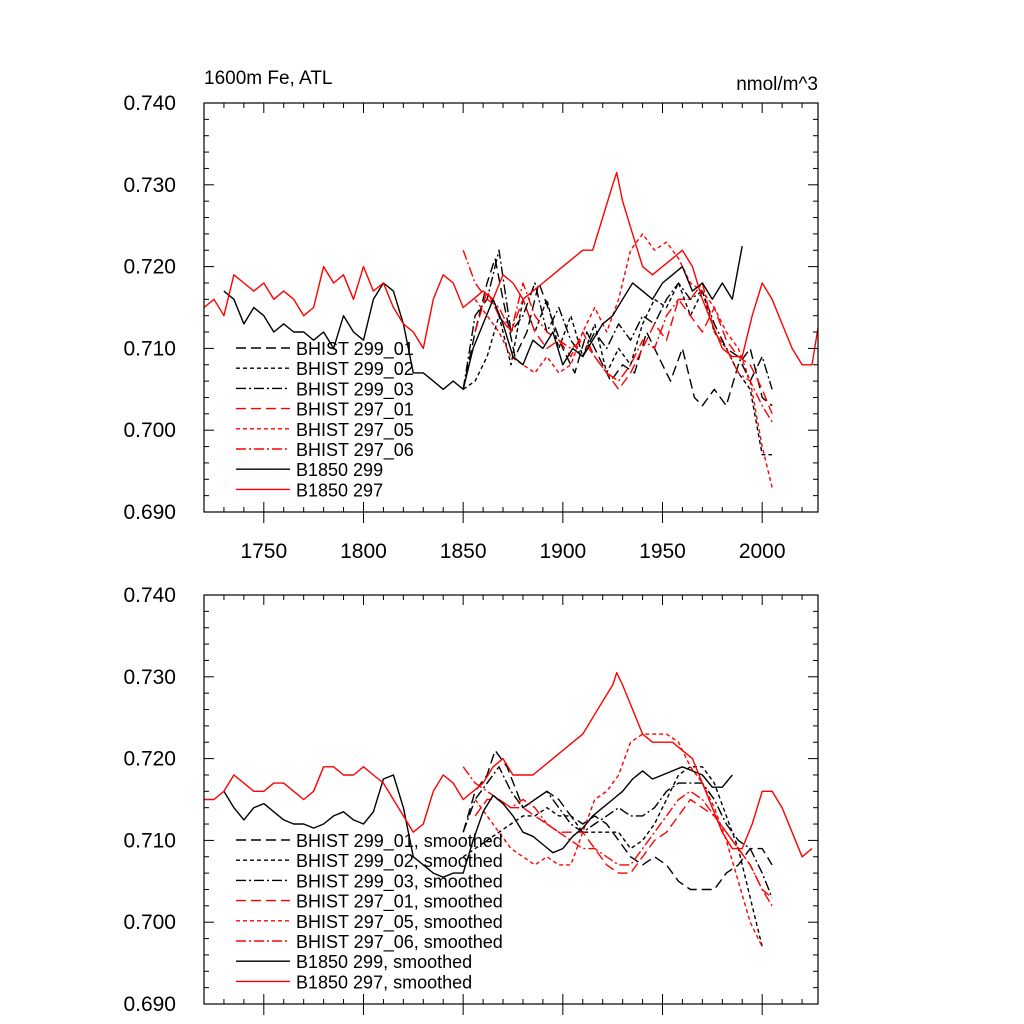 This screenshot has width=1024, height=1024. Describe the element at coordinates (339, 470) in the screenshot. I see `legend-label: B1850 299` at that location.